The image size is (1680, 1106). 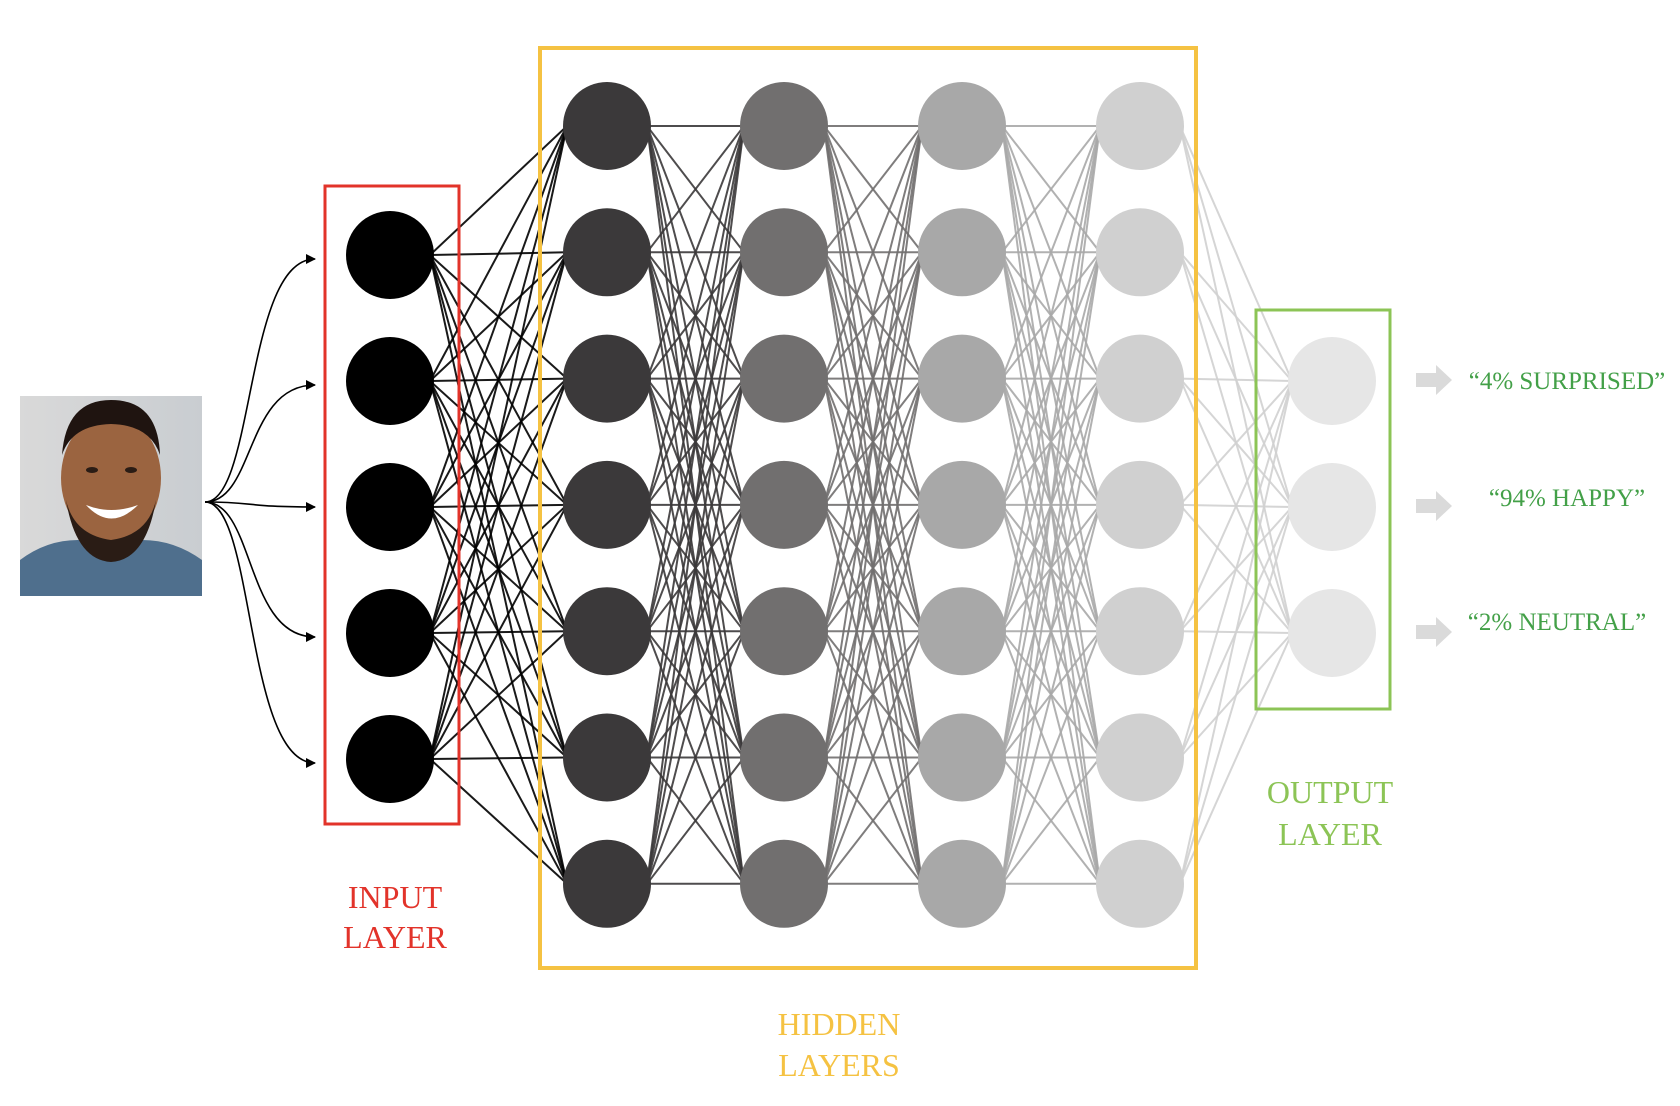 I want to click on output-label-neutral: “2% NEUTRAL”, so click(x=1557, y=622).